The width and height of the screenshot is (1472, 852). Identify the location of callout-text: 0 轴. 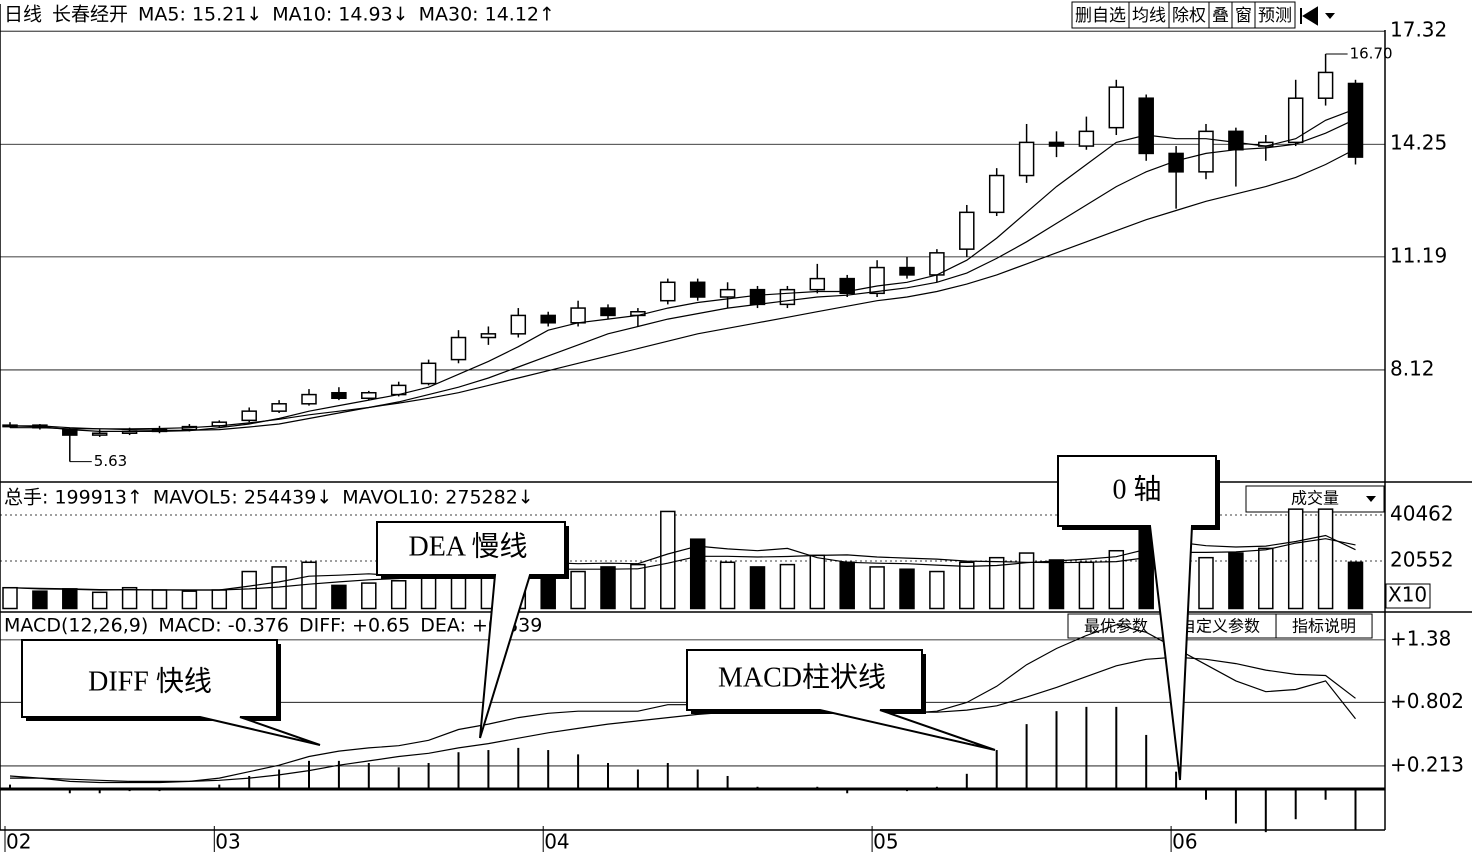
(1136, 489).